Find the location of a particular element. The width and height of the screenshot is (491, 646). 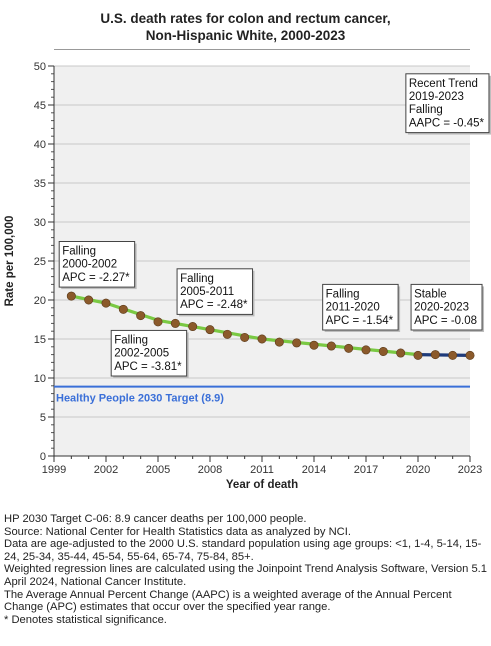

x-tick-label: 2002 is located at coordinates (106, 470).